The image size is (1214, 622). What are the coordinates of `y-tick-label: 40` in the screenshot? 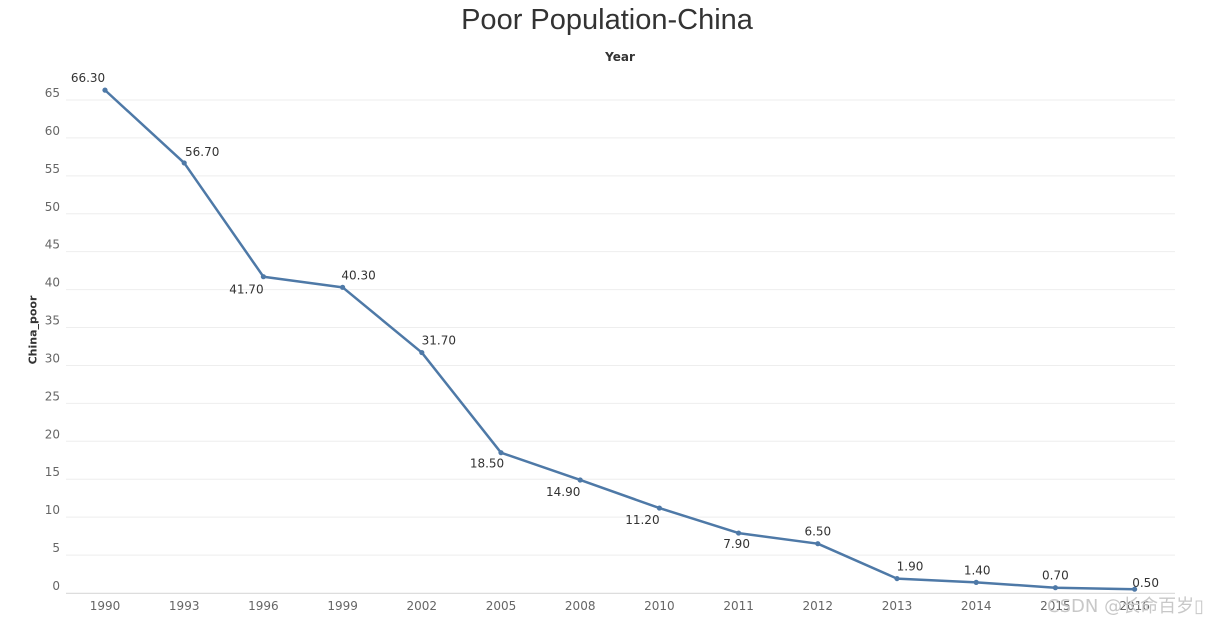 It's located at (52, 283).